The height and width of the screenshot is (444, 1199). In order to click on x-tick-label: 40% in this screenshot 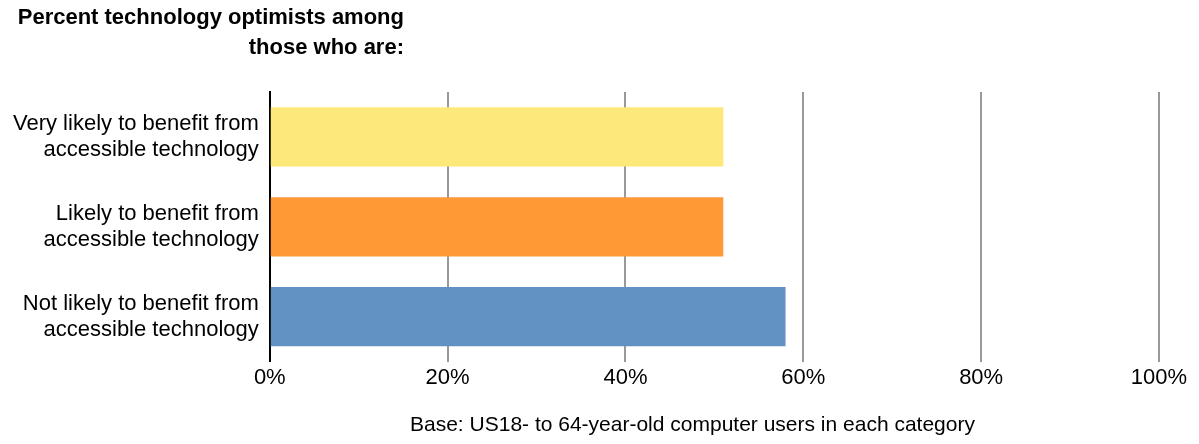, I will do `click(625, 376)`.